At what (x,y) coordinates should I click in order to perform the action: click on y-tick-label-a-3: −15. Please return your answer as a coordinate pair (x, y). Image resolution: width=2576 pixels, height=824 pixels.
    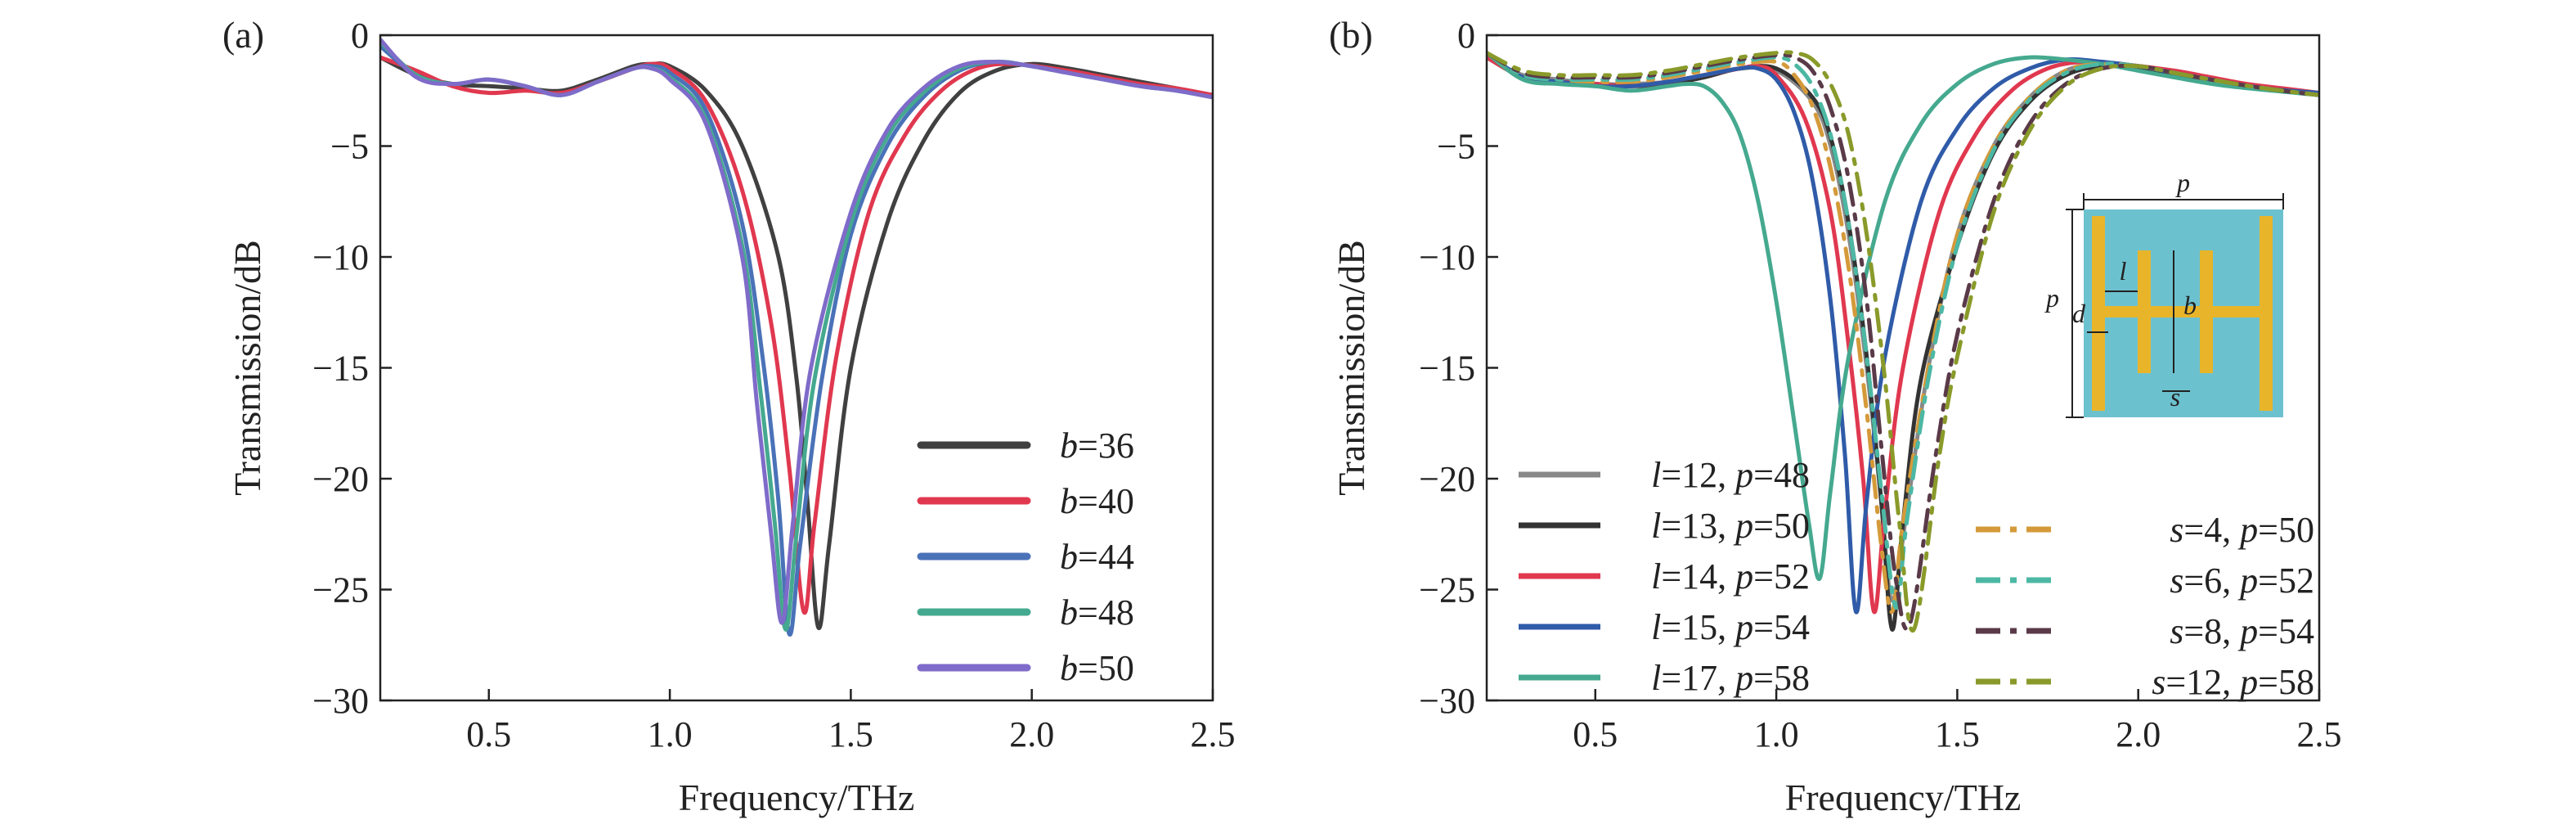
    Looking at the image, I should click on (340, 369).